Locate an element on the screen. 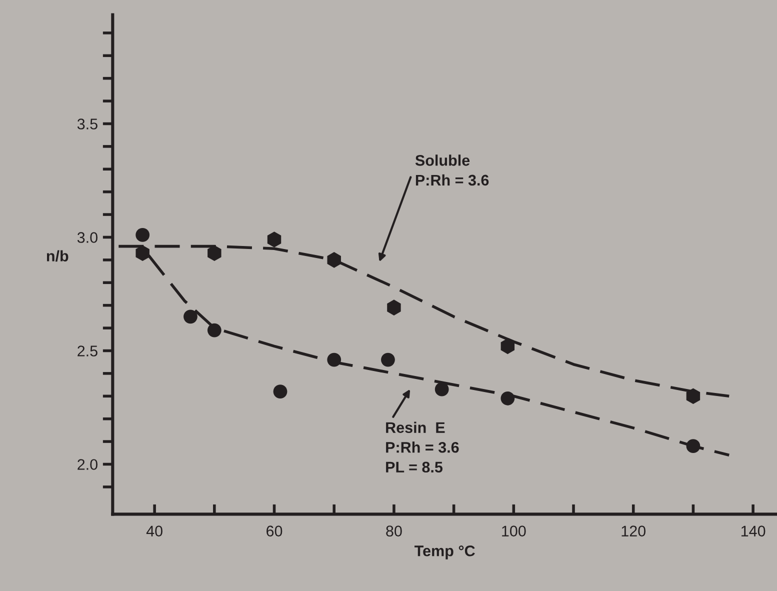  annotation: Soluble P:Rh = 3.6 is located at coordinates (452, 170).